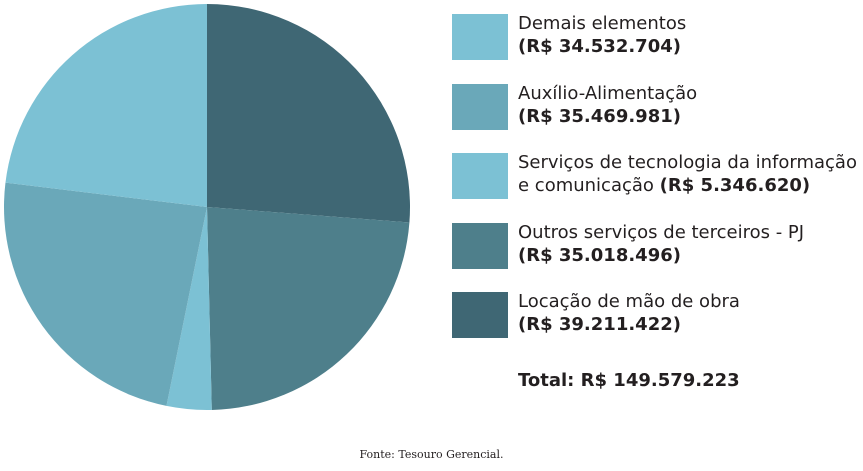 This screenshot has height=471, width=863. I want to click on total: Total: R$ 149.579.223, so click(629, 380).